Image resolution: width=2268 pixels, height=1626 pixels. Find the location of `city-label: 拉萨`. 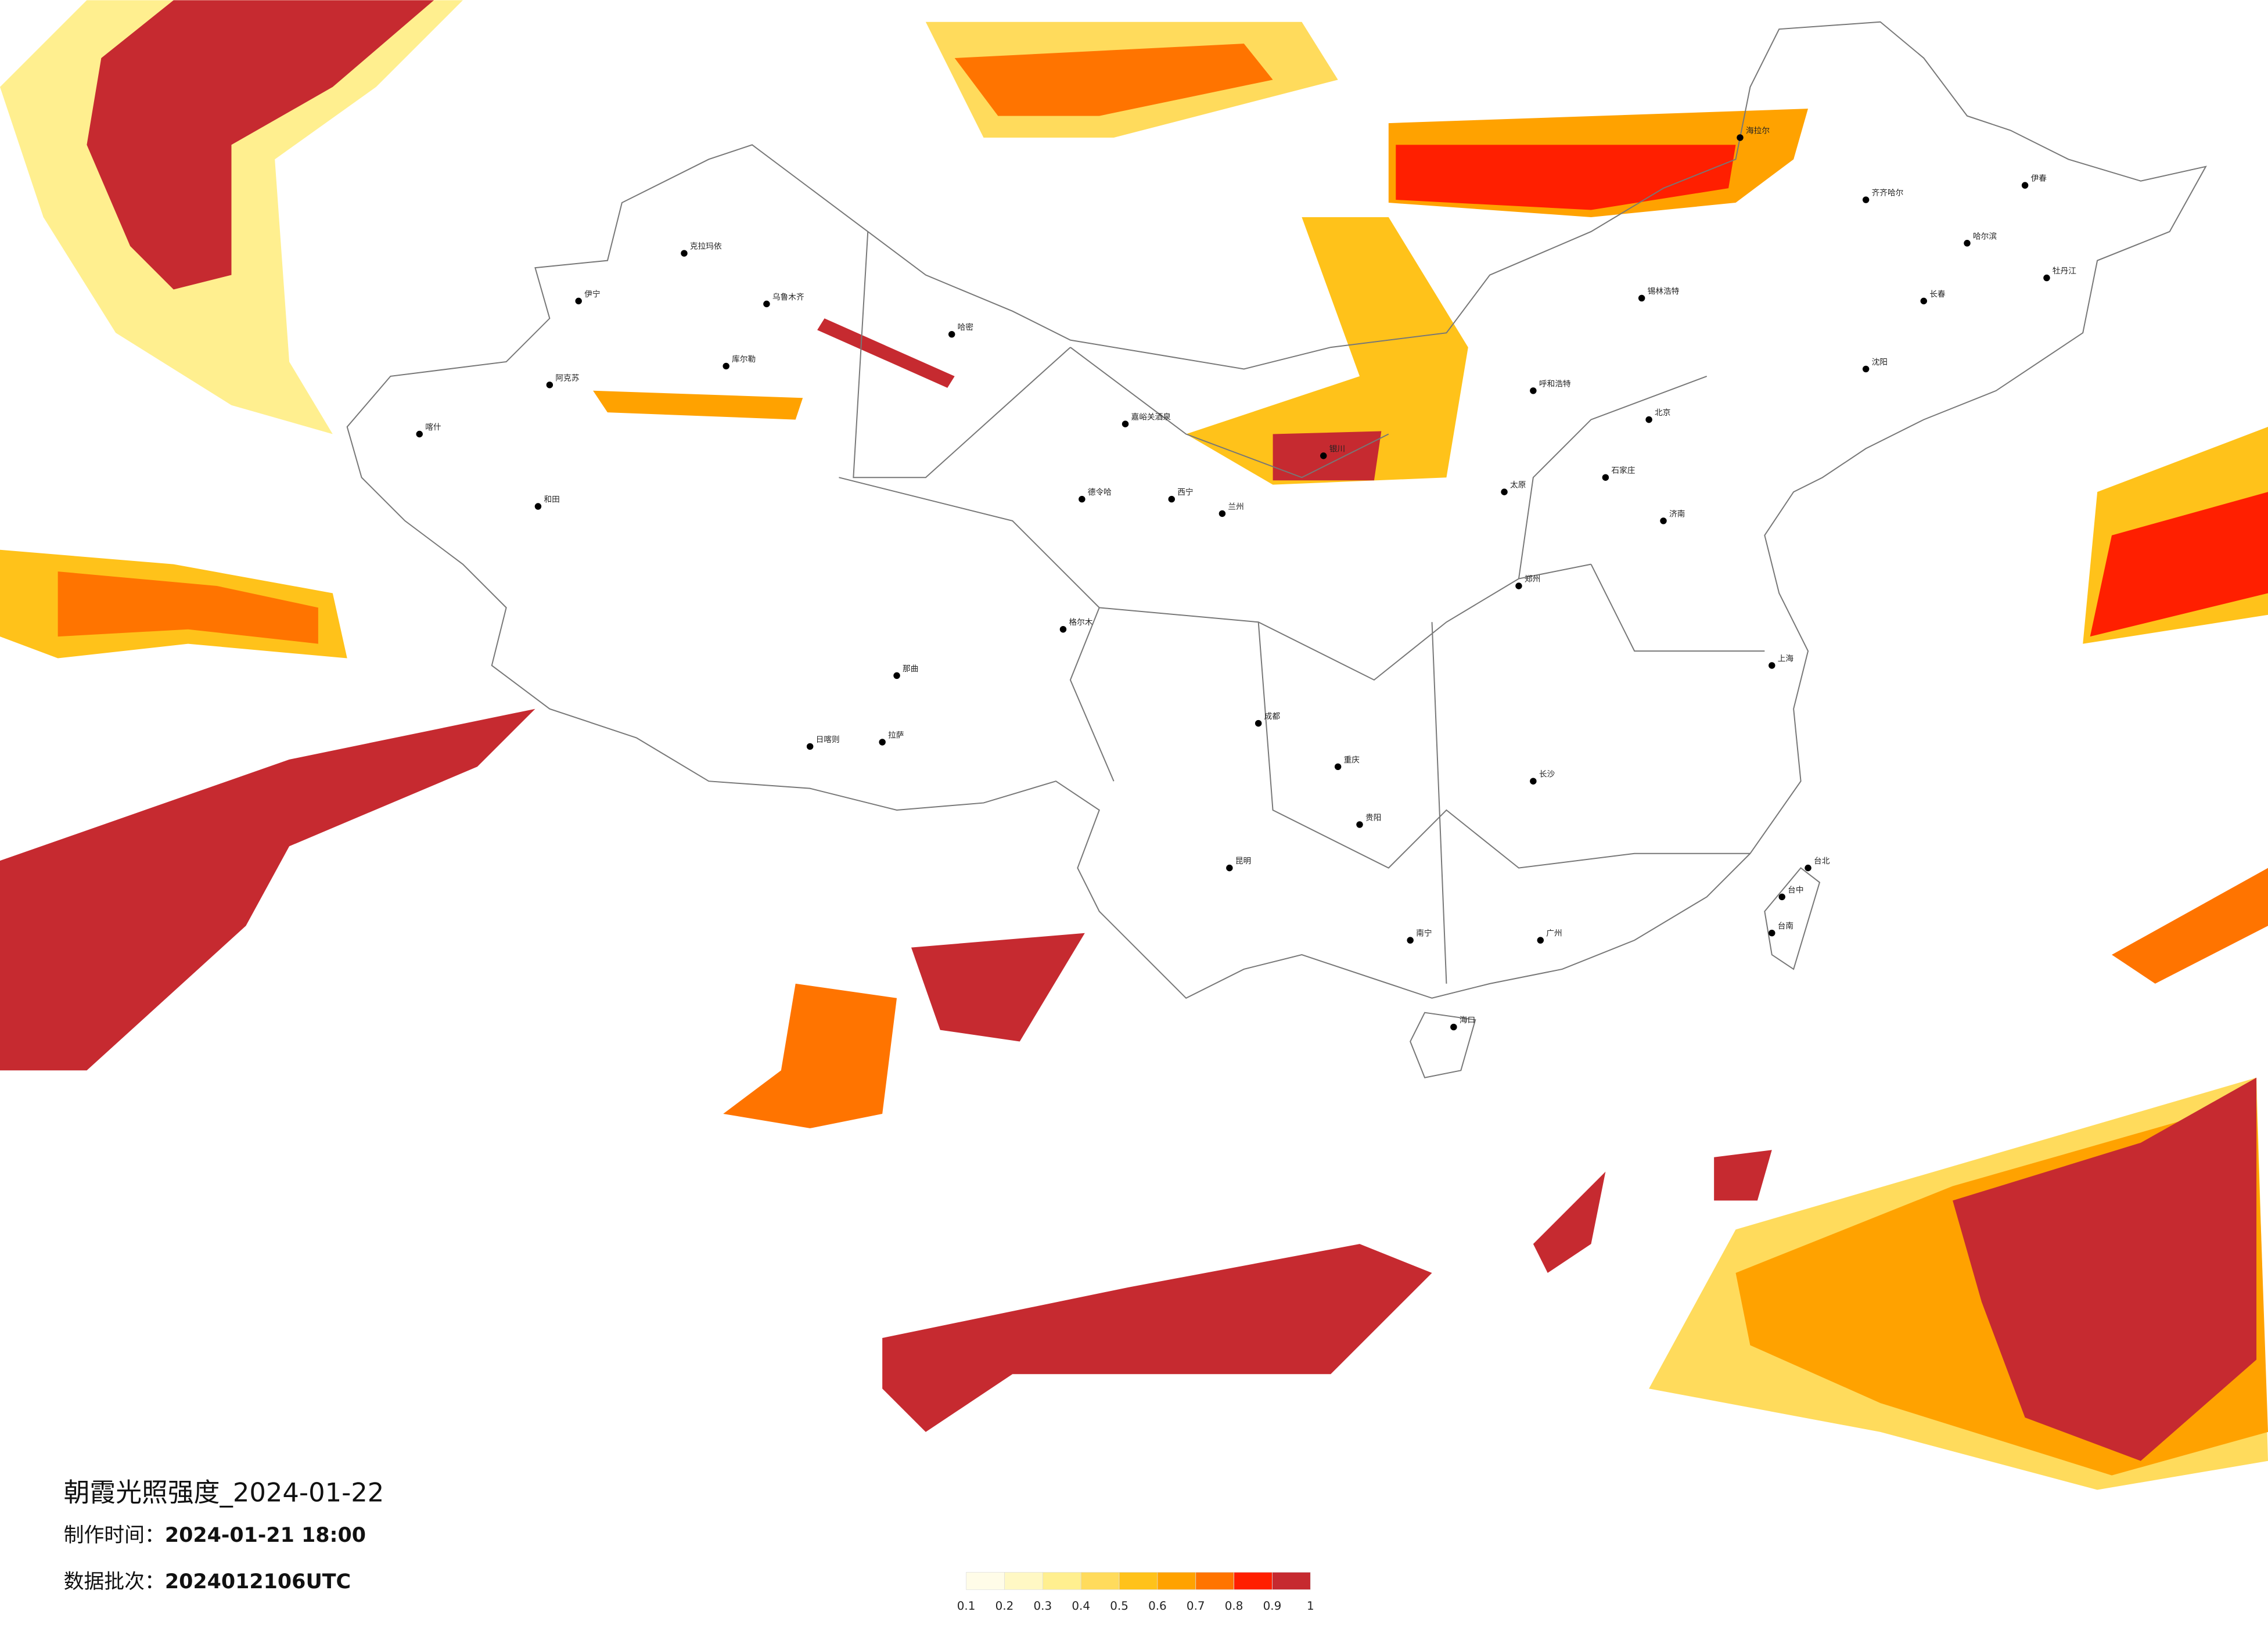

city-label: 拉萨 is located at coordinates (896, 736).